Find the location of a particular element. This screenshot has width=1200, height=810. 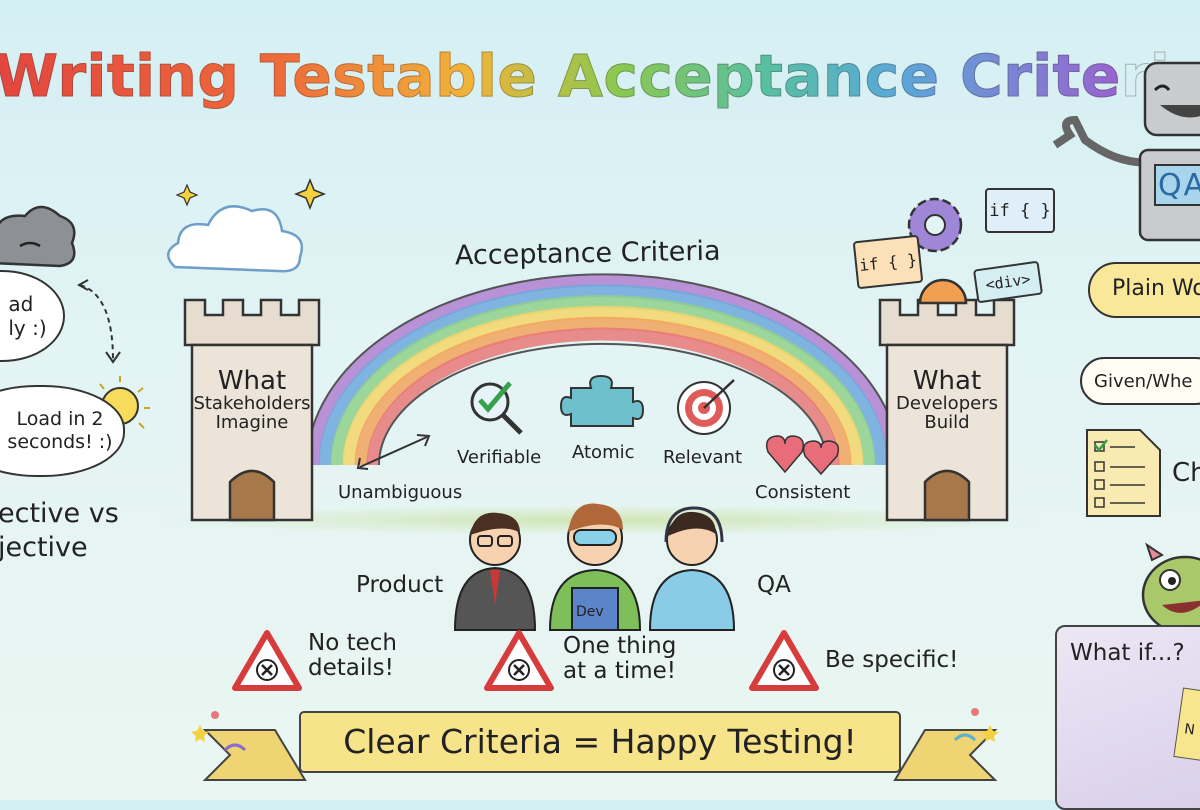

right-tower is located at coordinates (947, 410).